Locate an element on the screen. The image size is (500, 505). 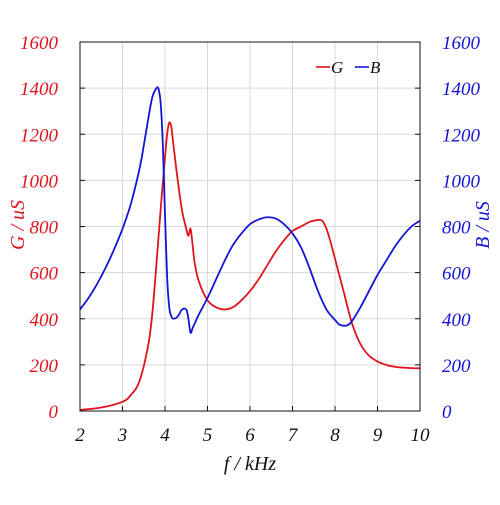
y-left-tick-label: 200 is located at coordinates (44, 366).